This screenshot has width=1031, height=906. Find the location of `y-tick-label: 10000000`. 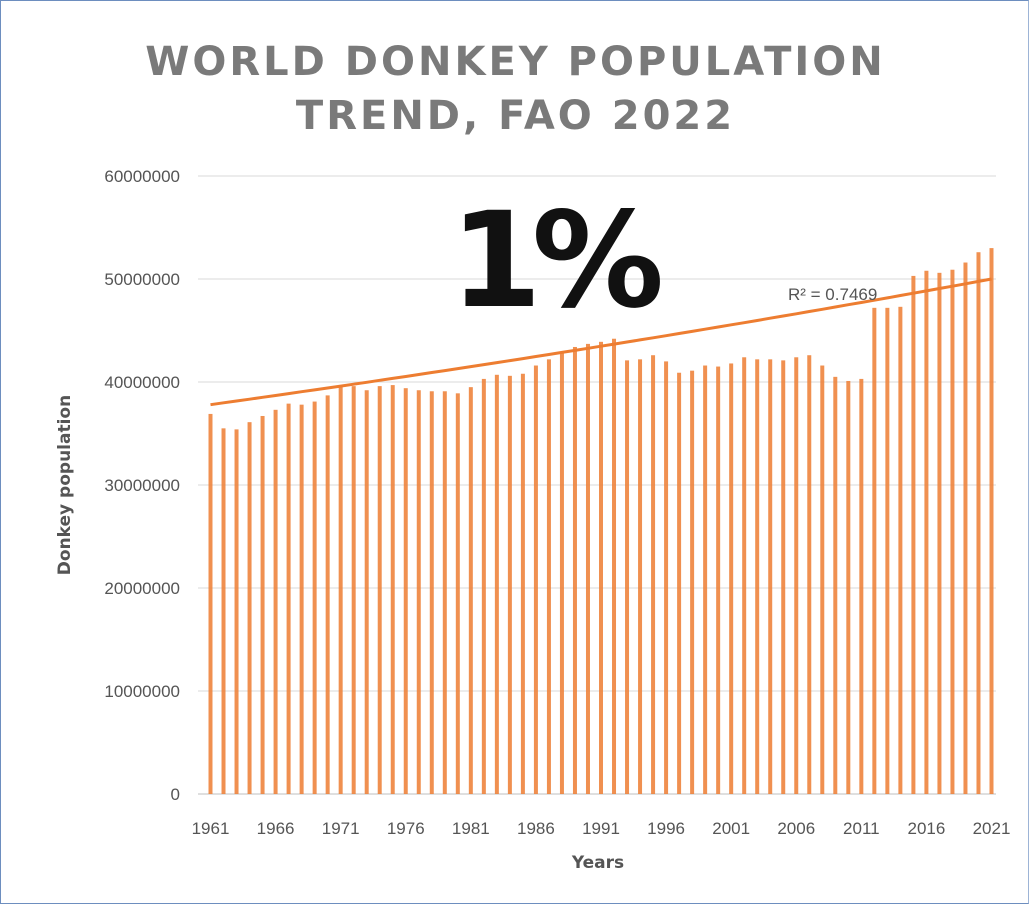

y-tick-label: 10000000 is located at coordinates (142, 691).